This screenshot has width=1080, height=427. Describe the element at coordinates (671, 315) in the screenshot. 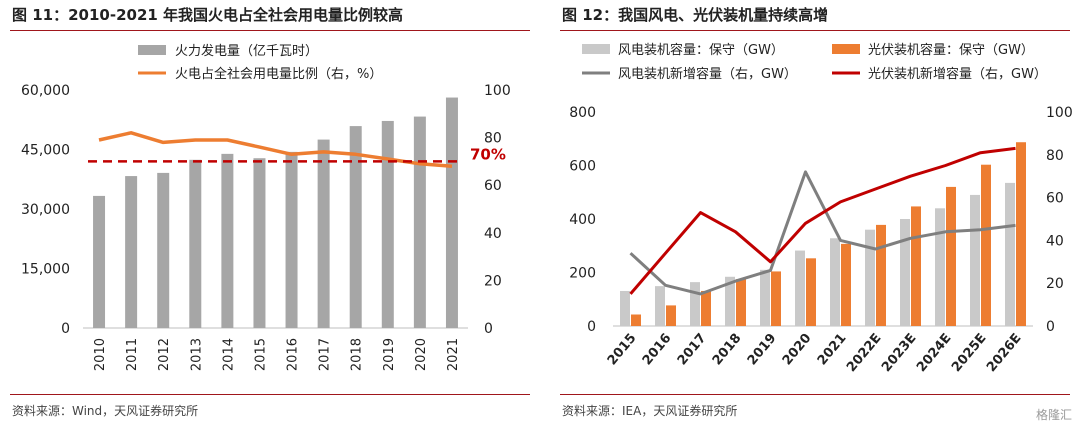

I see `bar-solar-2016` at that location.